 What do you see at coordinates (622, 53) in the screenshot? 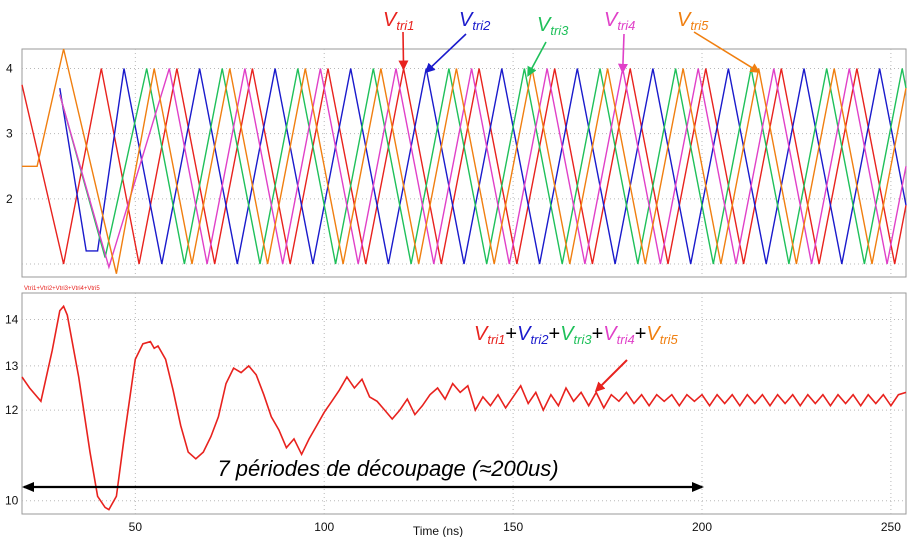
I see `arrow-vtri4` at bounding box center [622, 53].